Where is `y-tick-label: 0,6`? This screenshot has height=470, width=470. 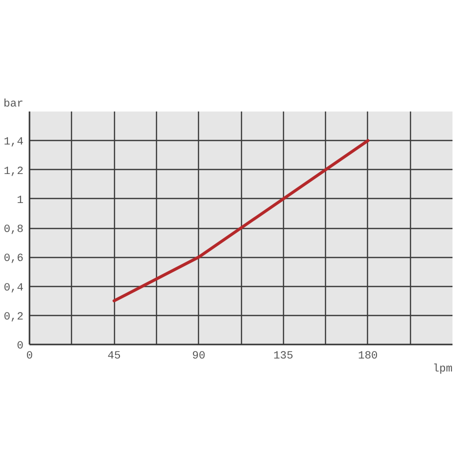
y-tick-label: 0,6 is located at coordinates (14, 259).